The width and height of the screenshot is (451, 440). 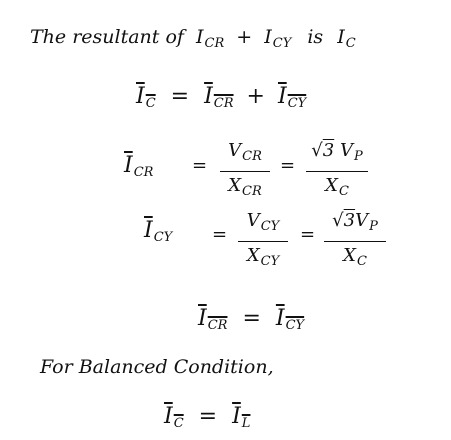 I want to click on eq5-lhs: IC, so click(x=174, y=417).